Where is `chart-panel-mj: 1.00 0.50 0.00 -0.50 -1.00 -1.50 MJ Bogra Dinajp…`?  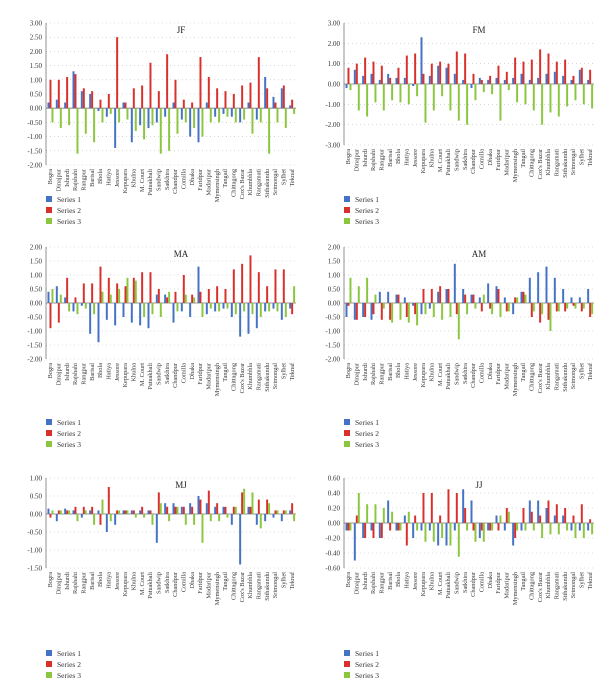 chart-panel-mj: 1.00 0.50 0.00 -0.50 -1.00 -1.50 MJ Bogra Dinajp… is located at coordinates (161, 577).